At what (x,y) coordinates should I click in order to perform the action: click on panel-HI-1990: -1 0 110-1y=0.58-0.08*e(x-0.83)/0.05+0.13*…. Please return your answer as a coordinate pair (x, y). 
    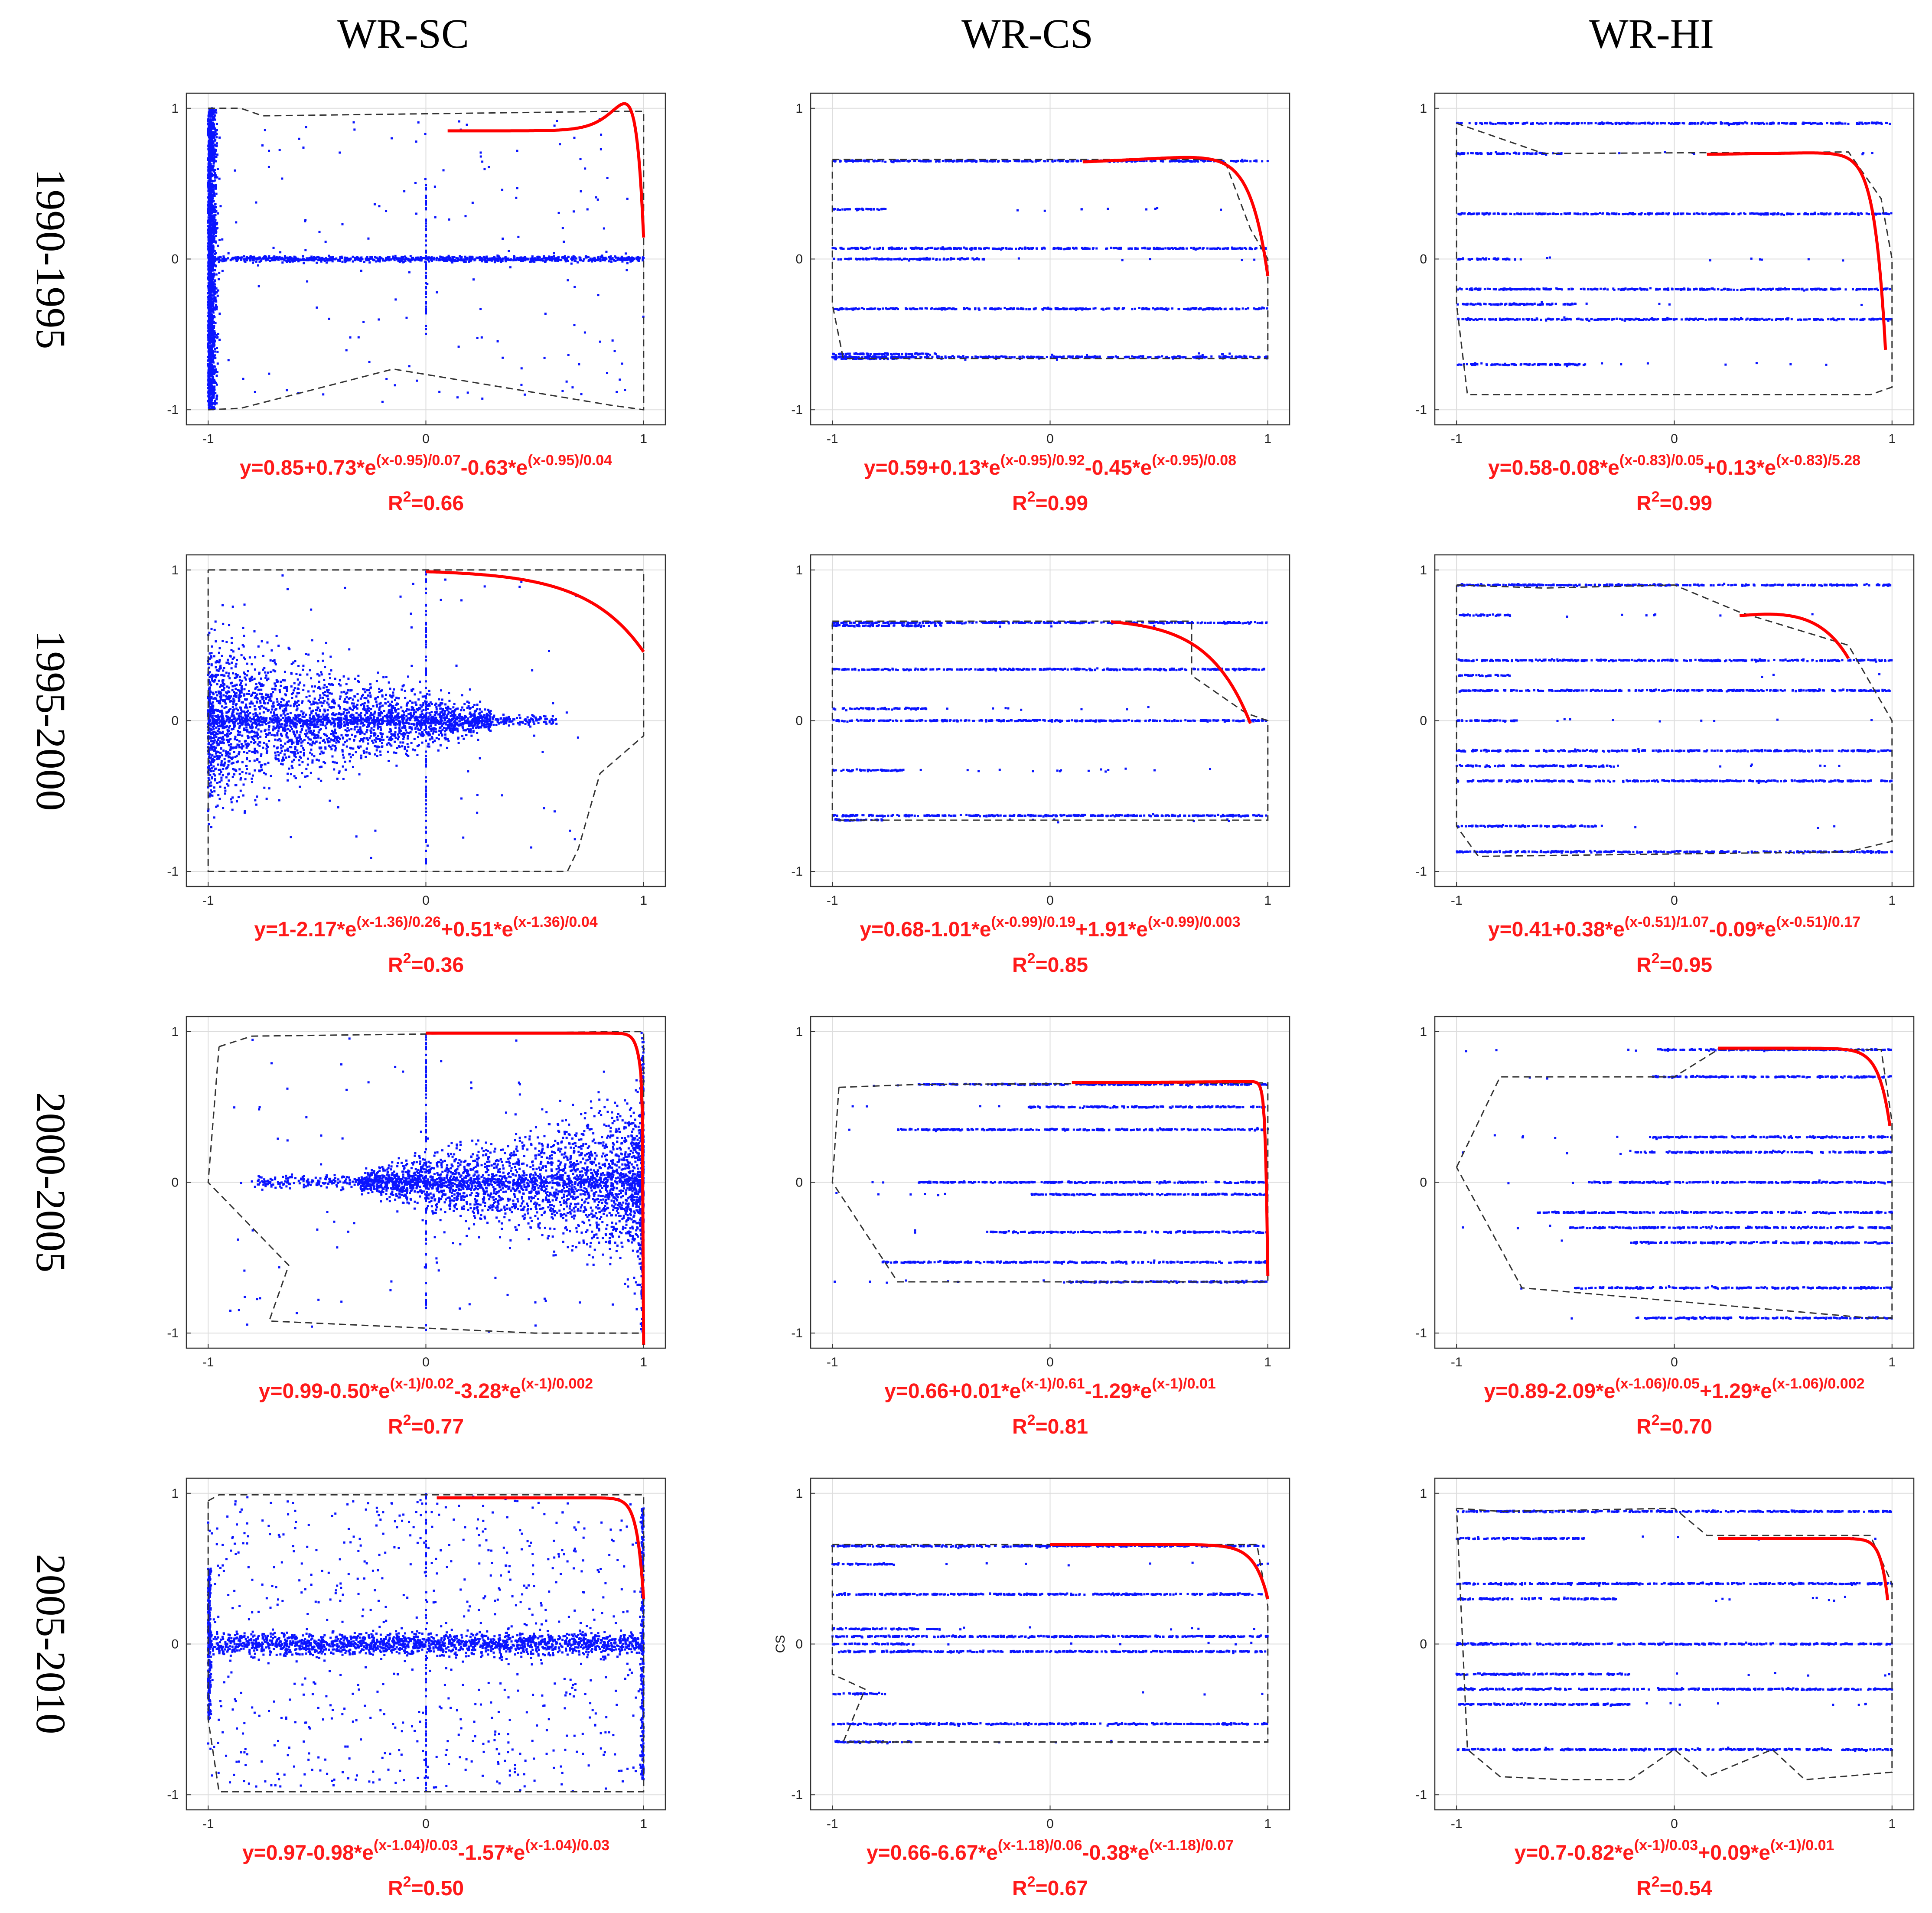
    Looking at the image, I should click on (1665, 303).